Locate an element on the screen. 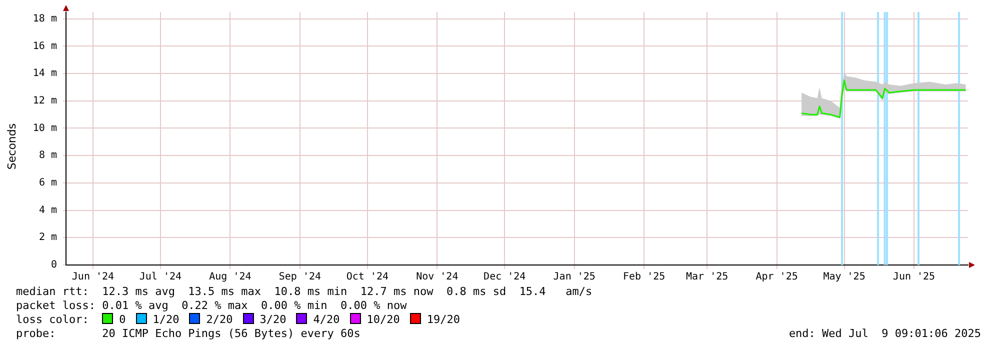 The image size is (997, 347). text: probe: 20 ICMP Echo Pings (56 Bytes) every 60s is located at coordinates (188, 333).